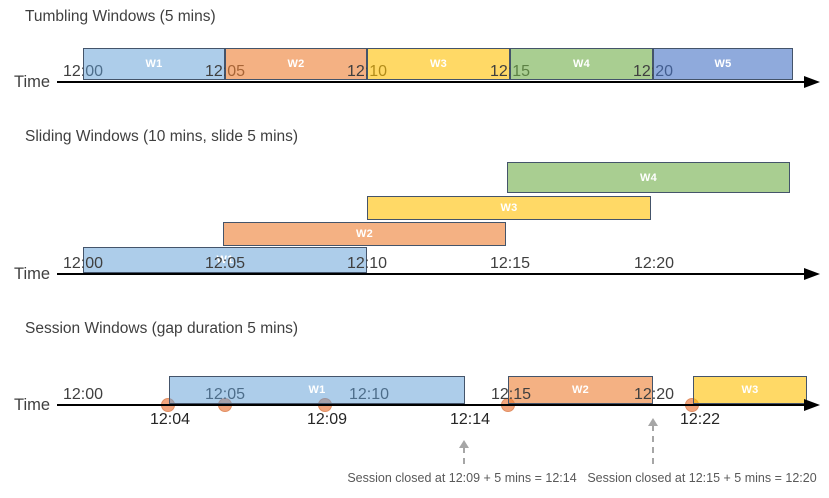 This screenshot has width=829, height=498. I want to click on axis-tick-label: 12:05, so click(225, 263).